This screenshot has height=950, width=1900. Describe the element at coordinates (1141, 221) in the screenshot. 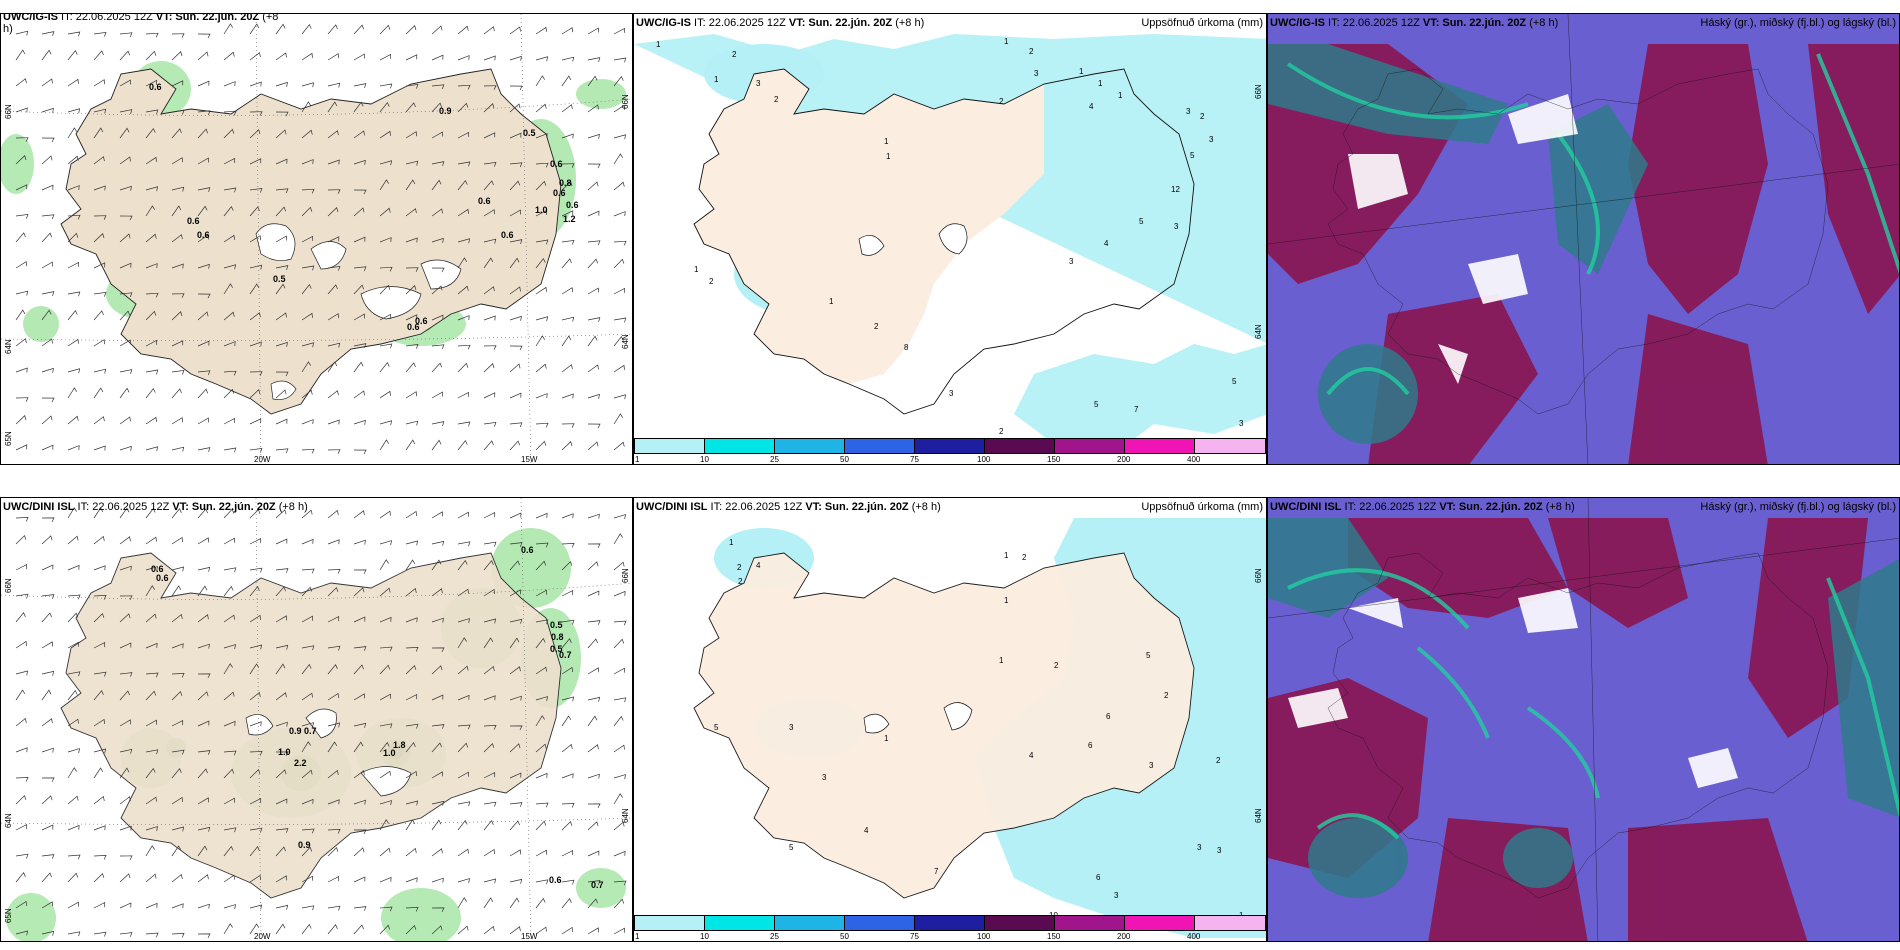

I see `precip-value: 5` at that location.